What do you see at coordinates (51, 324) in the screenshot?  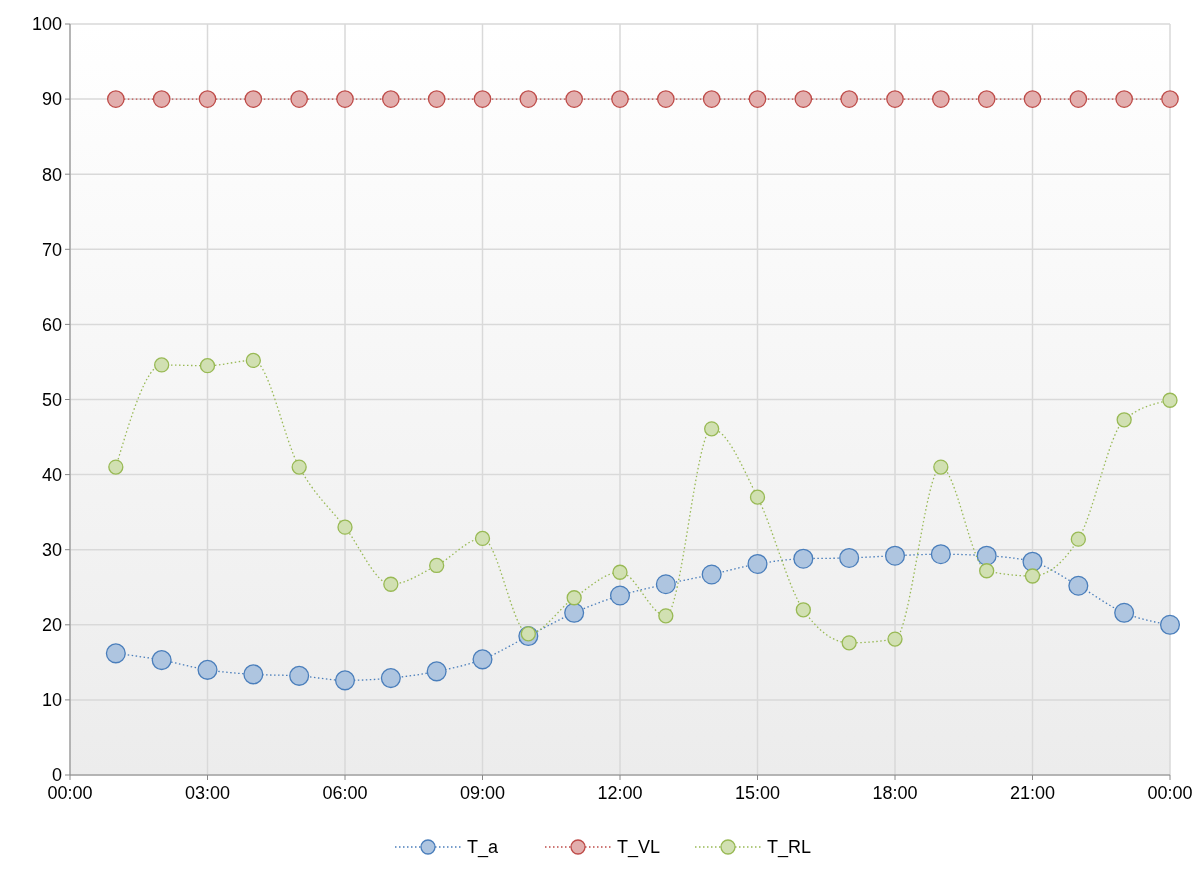 I see `y-tick-label: 60` at bounding box center [51, 324].